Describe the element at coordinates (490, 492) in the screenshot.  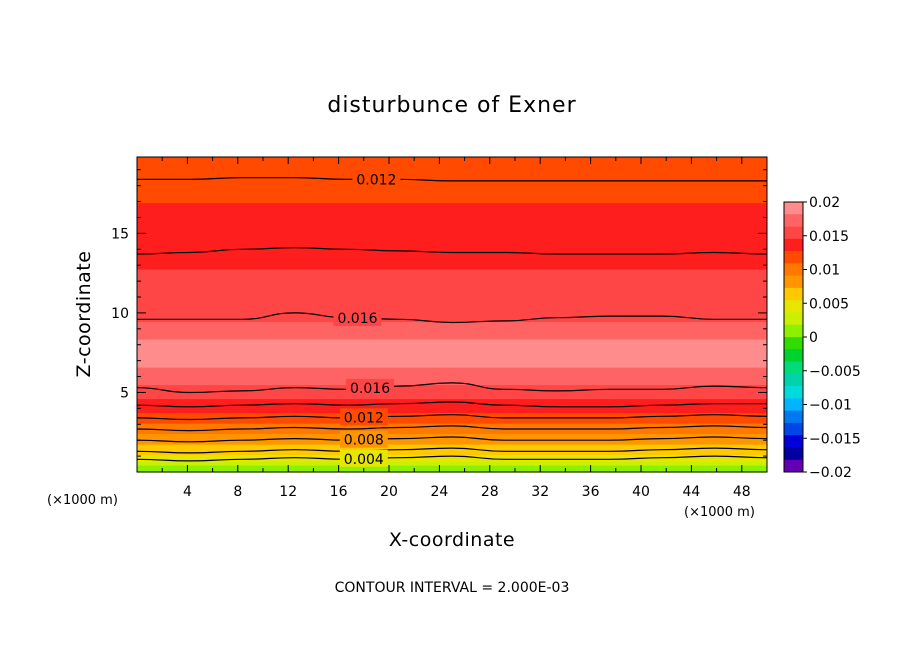
I see `x-tick-label: 28` at that location.